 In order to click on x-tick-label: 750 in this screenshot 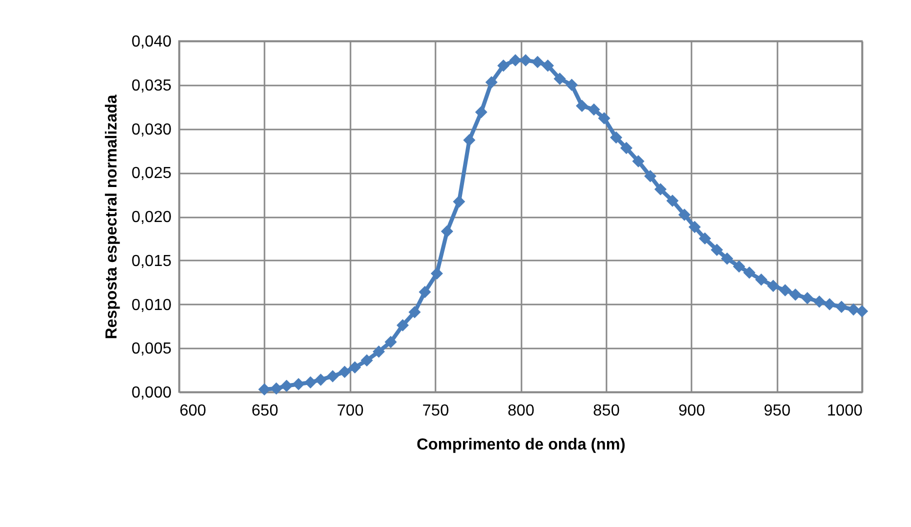, I will do `click(436, 411)`.